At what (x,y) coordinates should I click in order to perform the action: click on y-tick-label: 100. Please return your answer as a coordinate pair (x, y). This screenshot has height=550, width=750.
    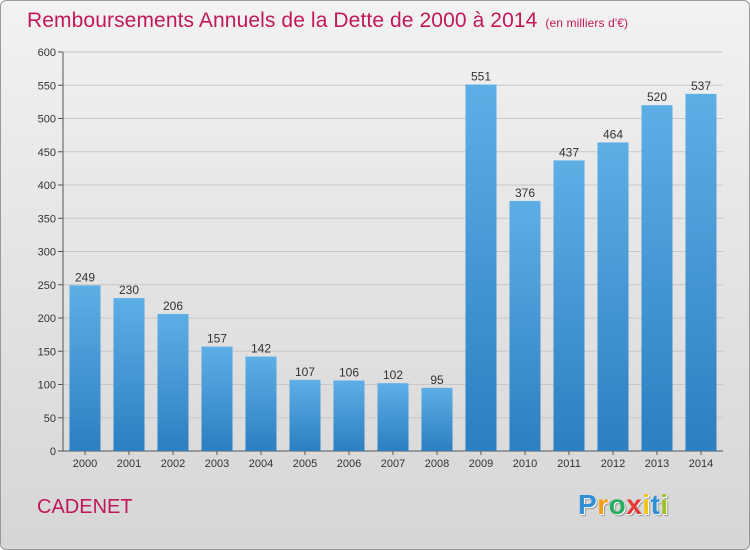
    Looking at the image, I should click on (47, 386).